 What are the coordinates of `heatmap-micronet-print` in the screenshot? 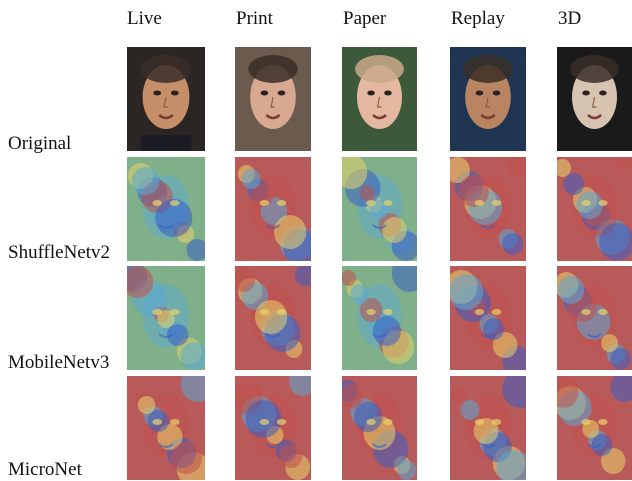 It's located at (273, 428).